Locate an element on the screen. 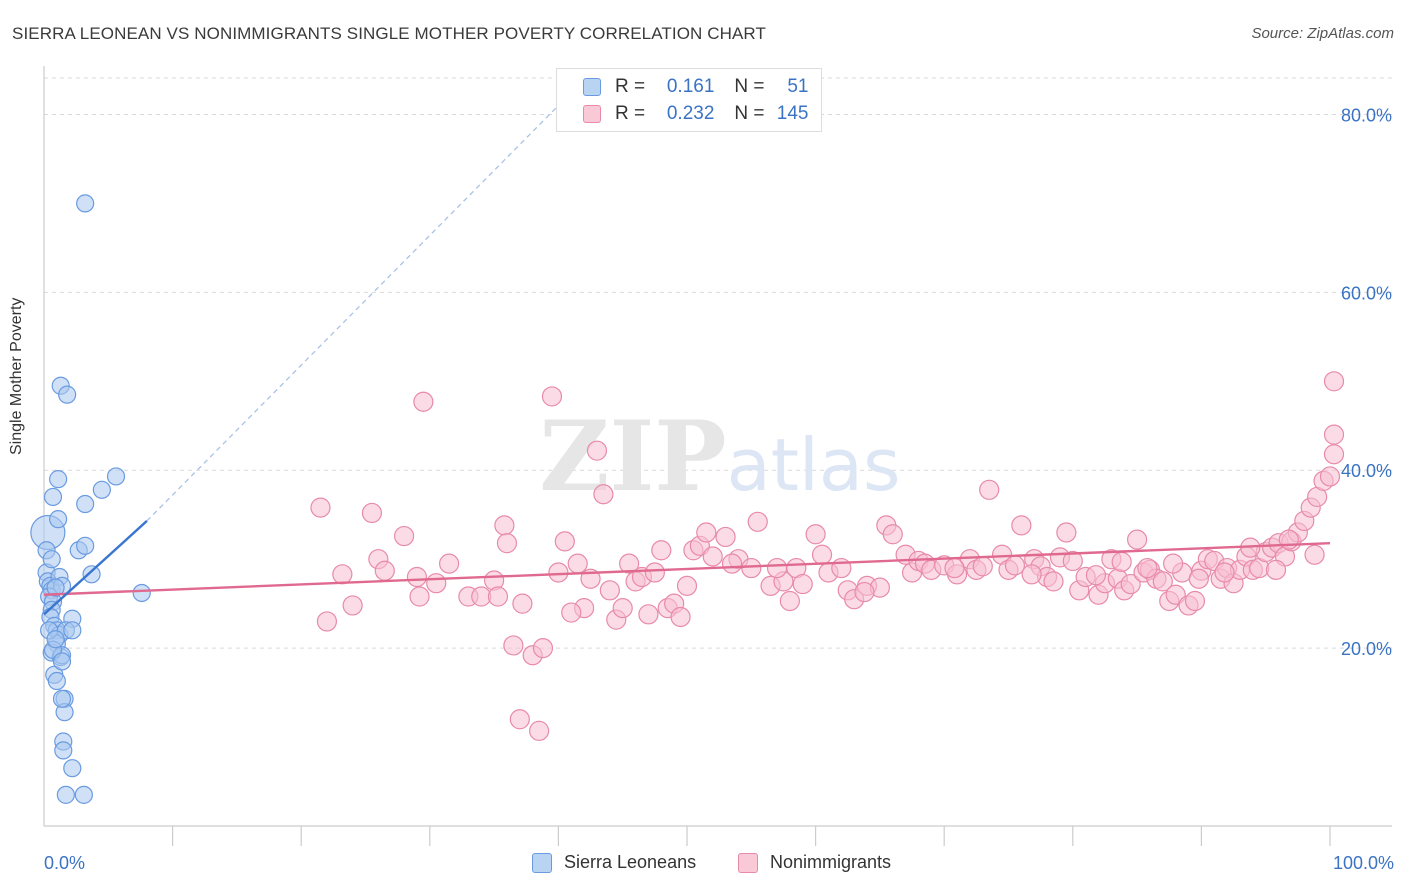 This screenshot has width=1406, height=892. r-value: 0.232 is located at coordinates (690, 113).